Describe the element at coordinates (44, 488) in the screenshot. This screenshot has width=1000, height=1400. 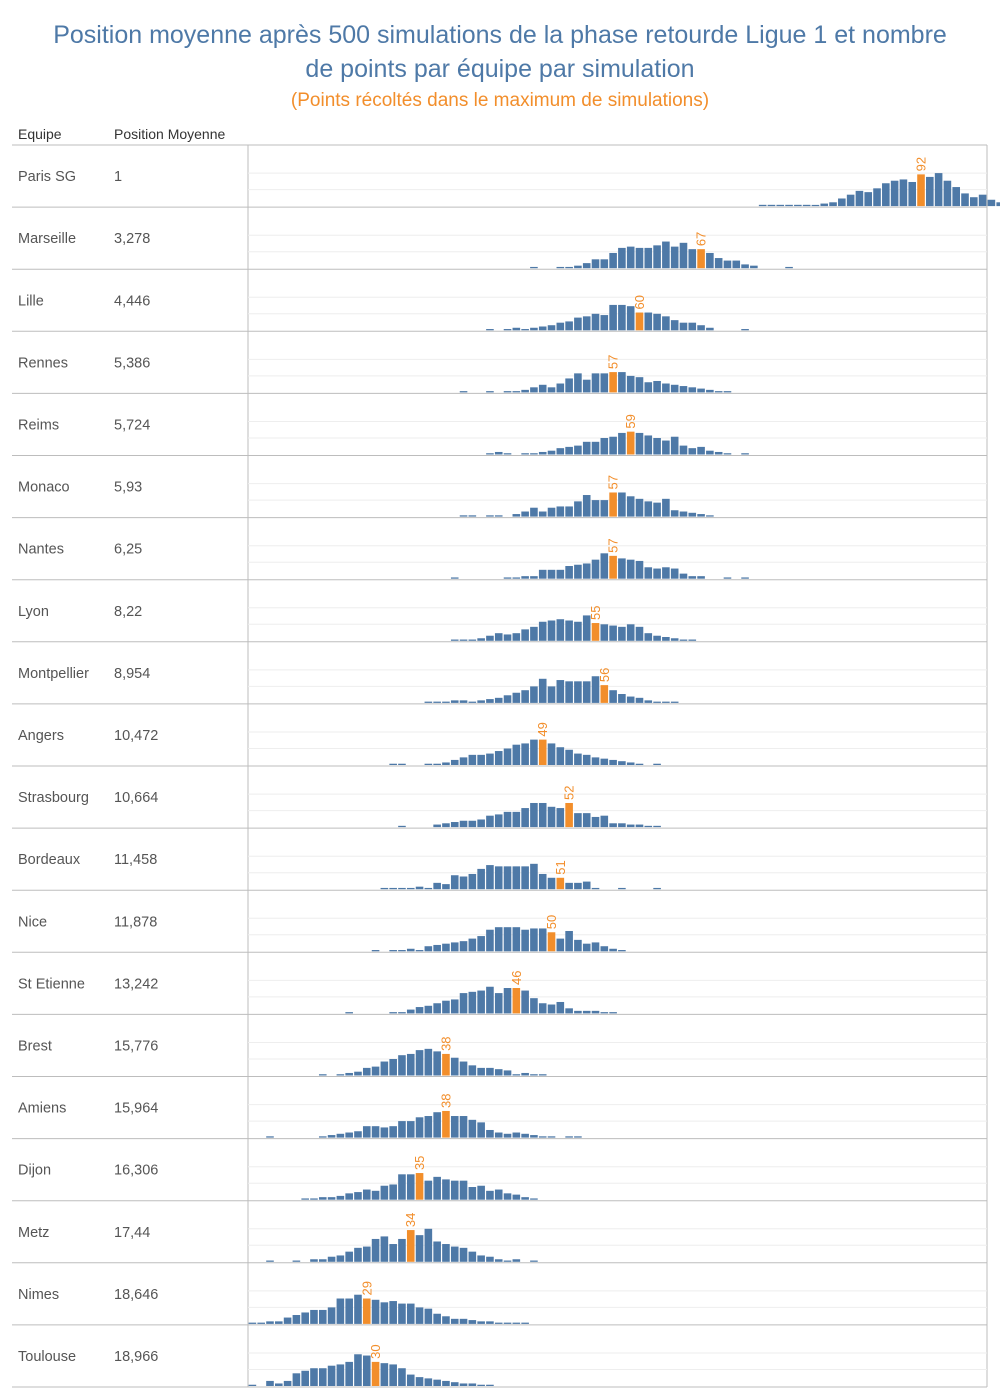
I see `team-name: Monaco` at that location.